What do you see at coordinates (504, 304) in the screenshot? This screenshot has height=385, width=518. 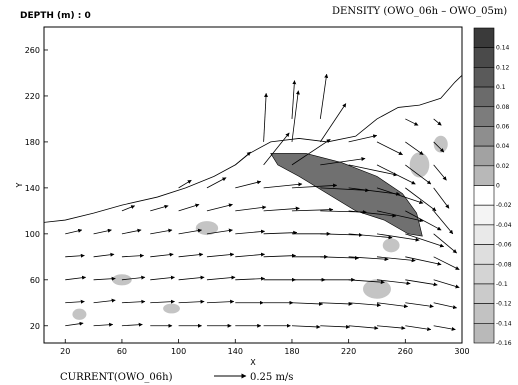 I see `colorbar-label: -0.12` at bounding box center [504, 304].